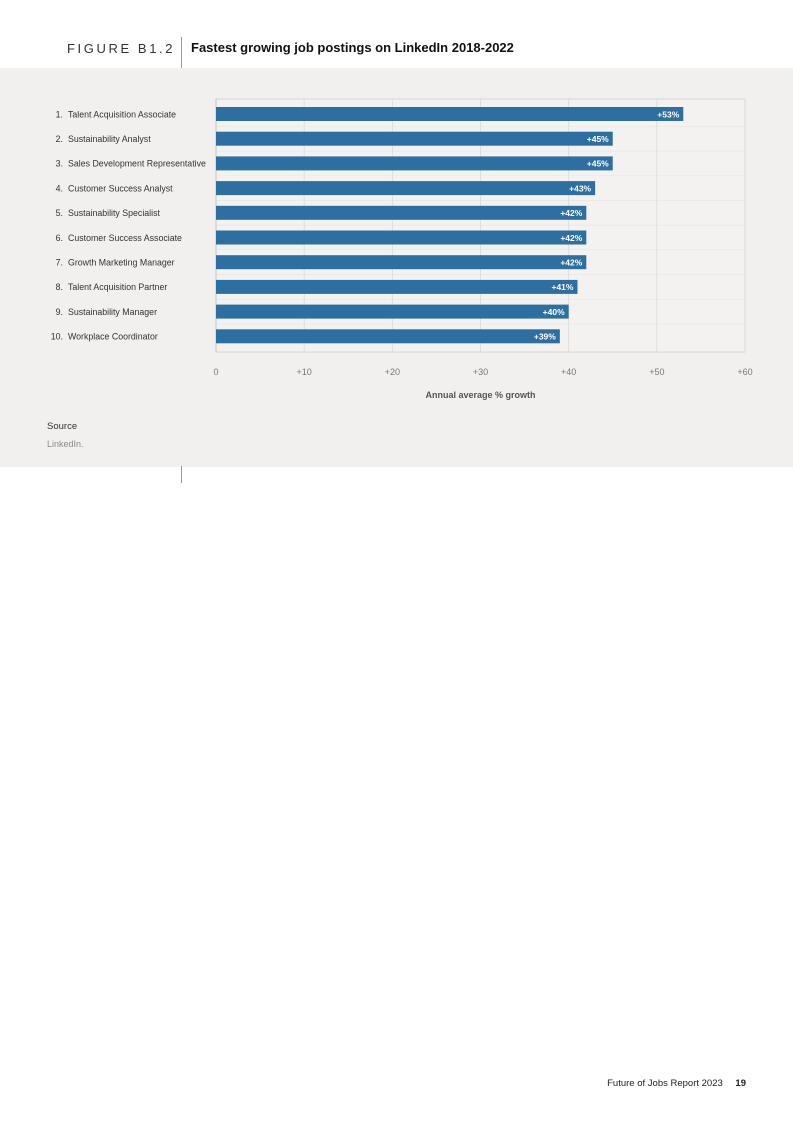 The image size is (793, 1122). I want to click on category-label: Sustainability Analyst, so click(109, 139).